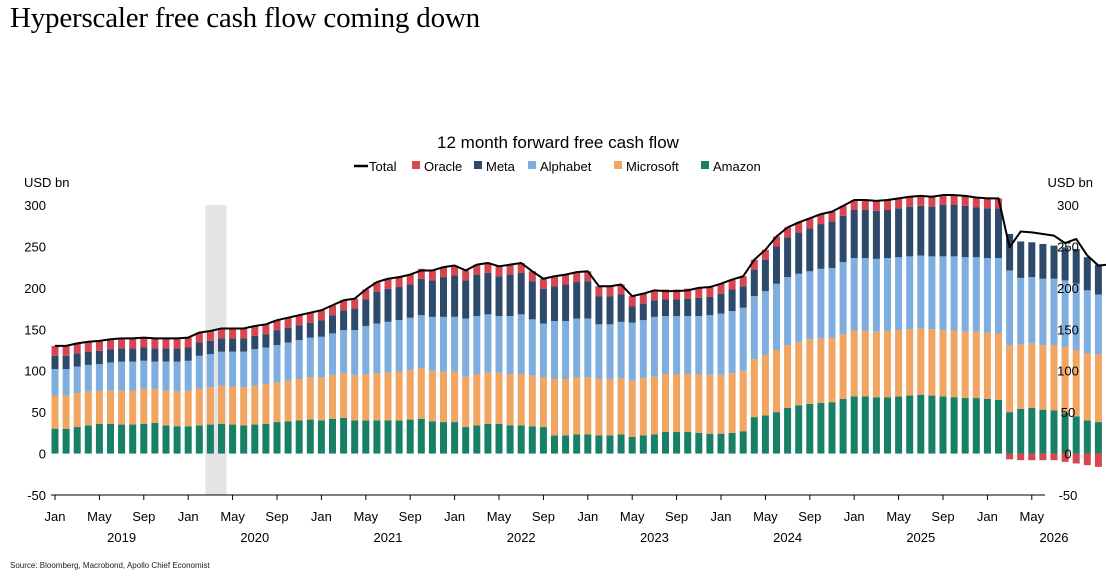 The image size is (1106, 576). I want to click on x-tick-label-13: May, so click(632, 516).